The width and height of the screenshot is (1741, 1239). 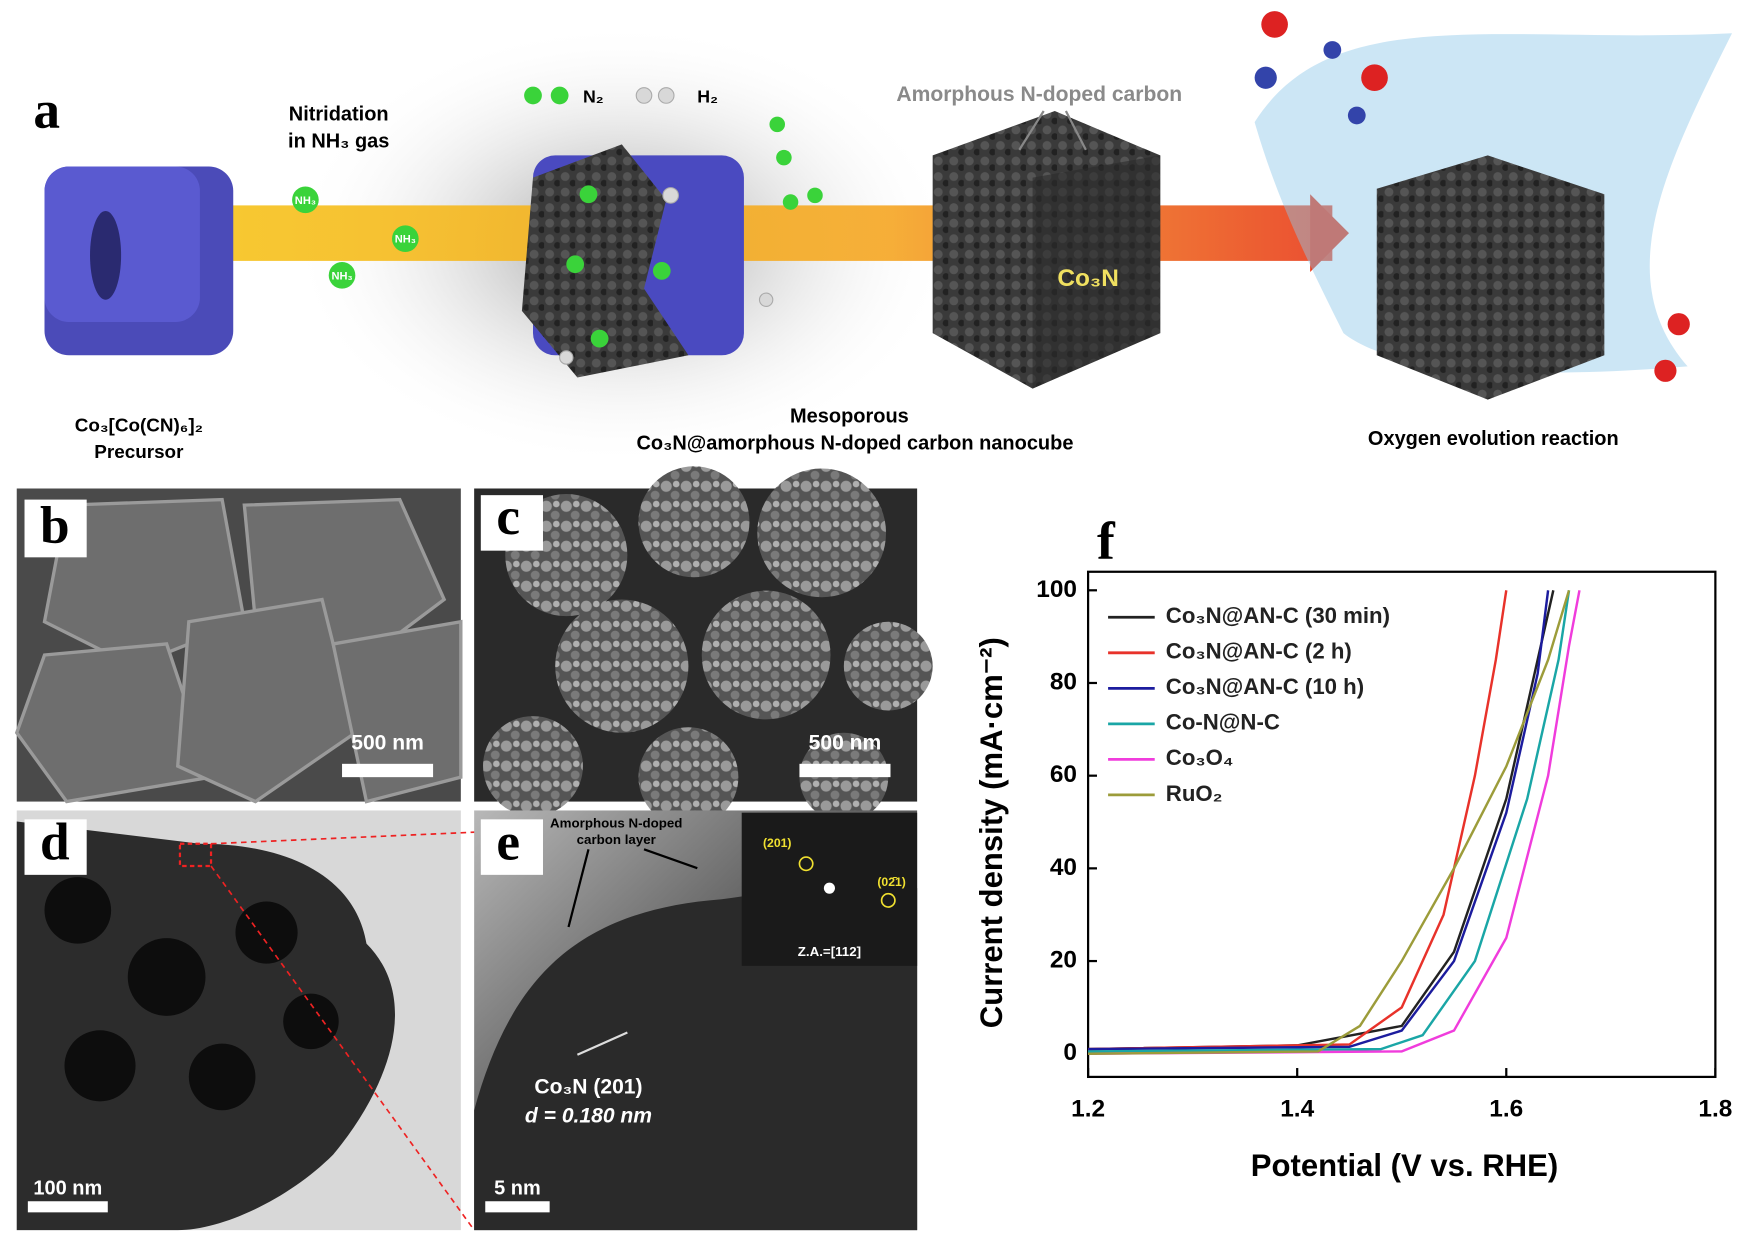 I want to click on zone-axis: Z.A.=[112], so click(x=829, y=951).